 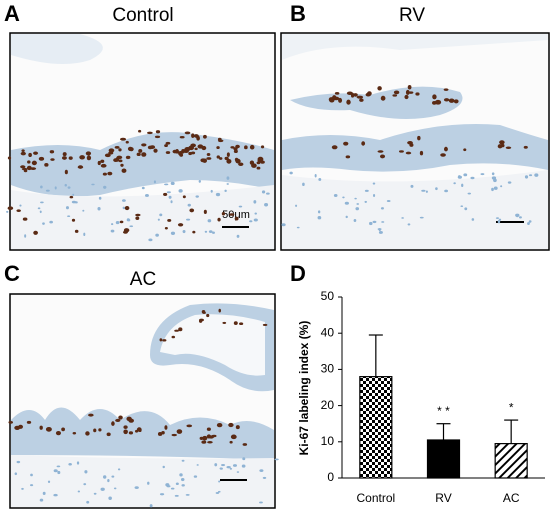 What do you see at coordinates (412, 15) in the screenshot?
I see `panel-title: RV` at bounding box center [412, 15].